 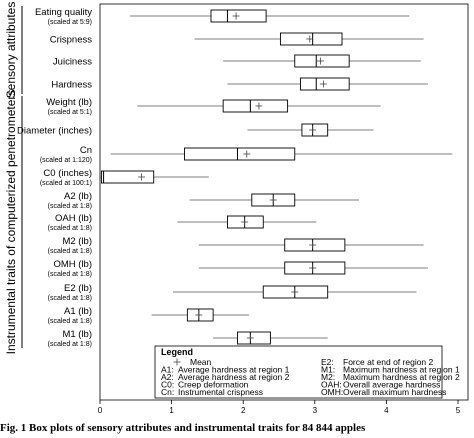 What do you see at coordinates (63, 12) in the screenshot?
I see `category-label: Eating quality` at bounding box center [63, 12].